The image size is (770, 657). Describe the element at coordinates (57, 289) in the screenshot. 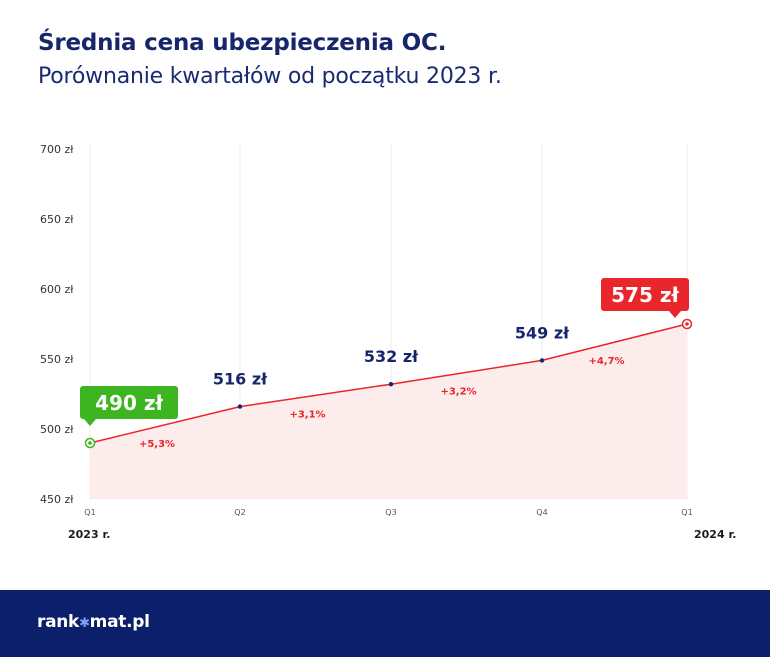

I see `y-tick-label: 600 zł` at that location.